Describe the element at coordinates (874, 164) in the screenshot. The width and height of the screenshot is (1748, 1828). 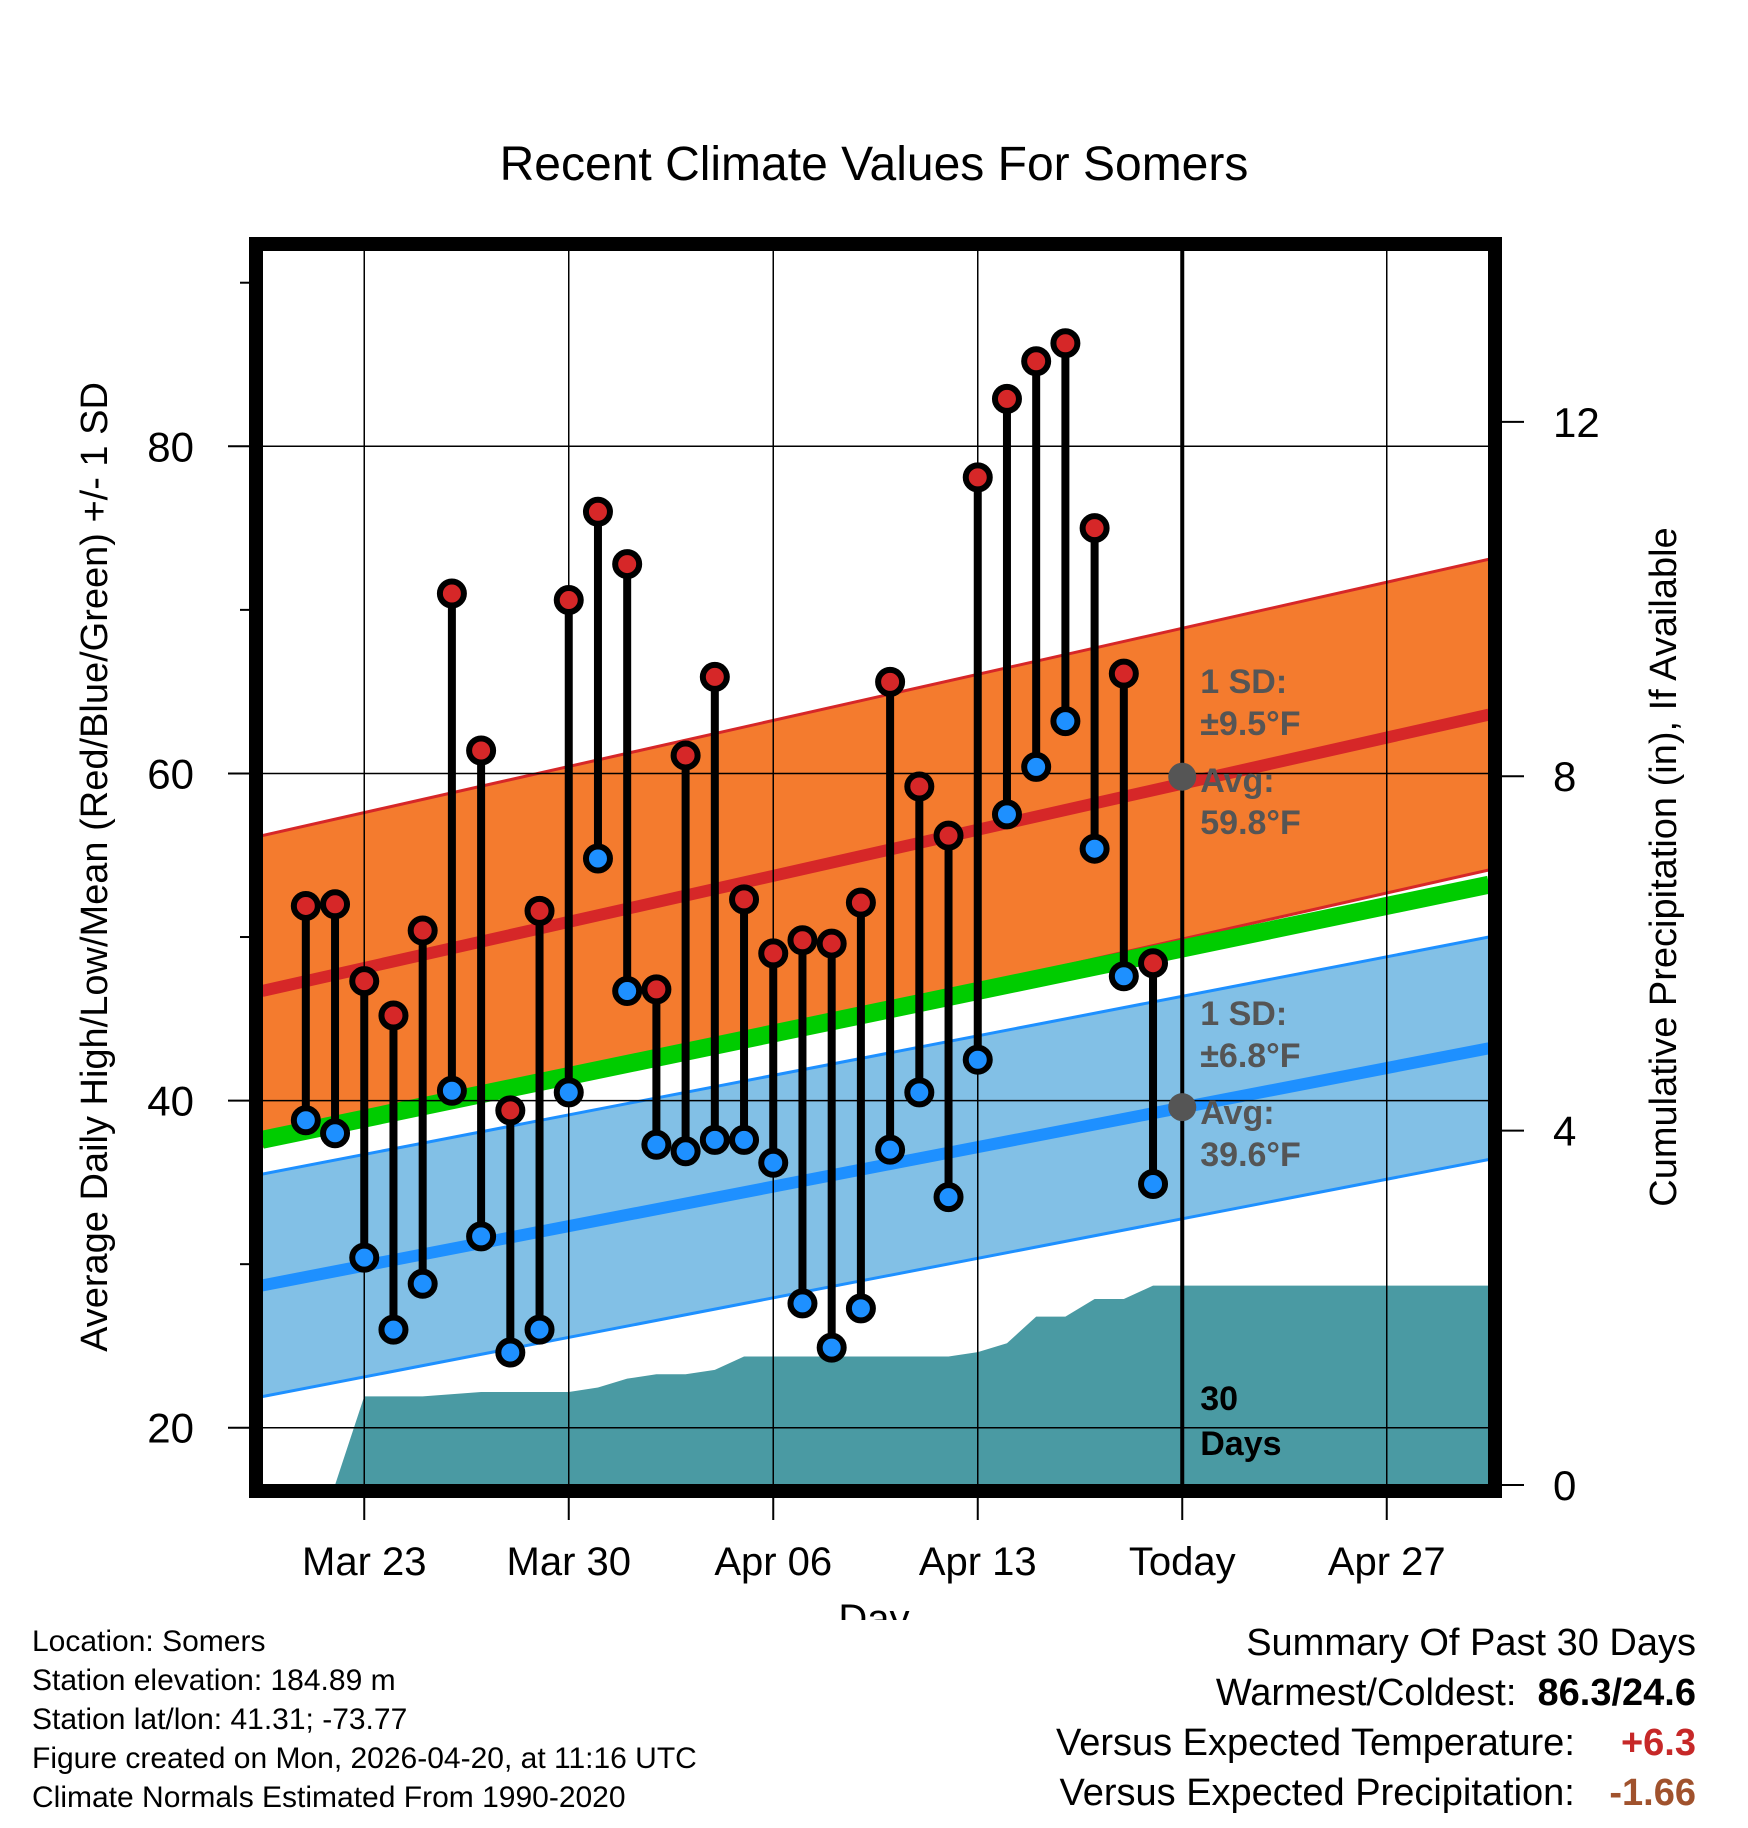
I see `chart-title: Recent Climate Values For Somers` at that location.